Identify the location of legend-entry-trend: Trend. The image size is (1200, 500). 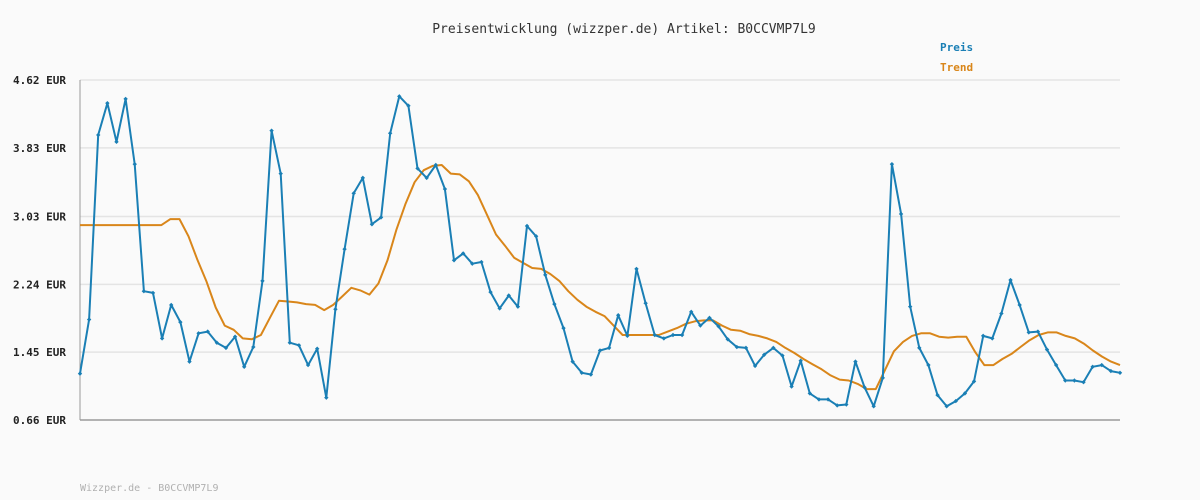
(956, 67).